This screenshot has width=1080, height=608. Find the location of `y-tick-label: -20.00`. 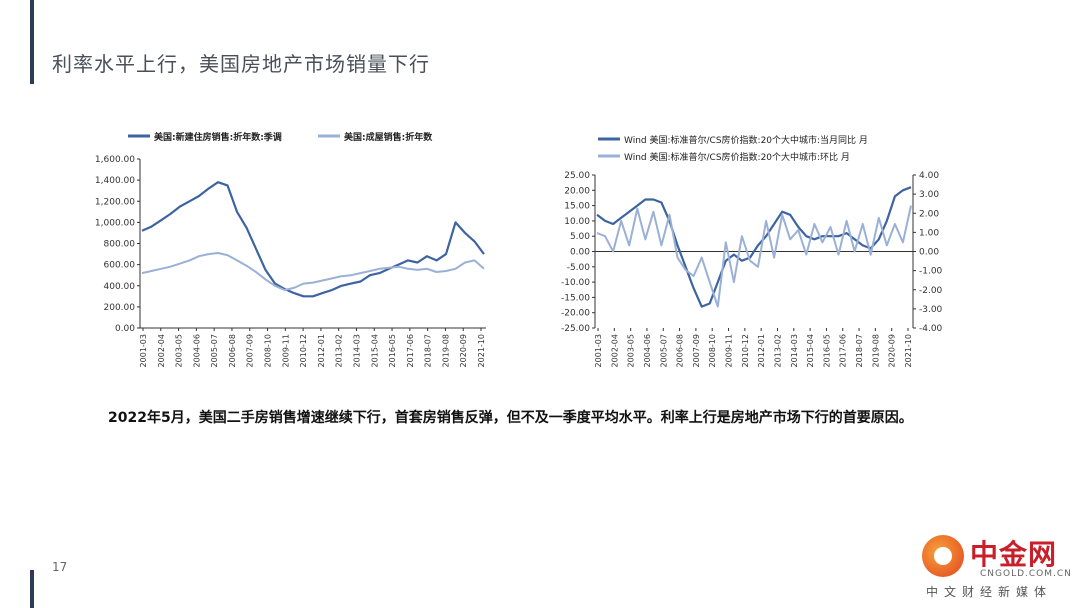

y-tick-label: -20.00 is located at coordinates (575, 314).